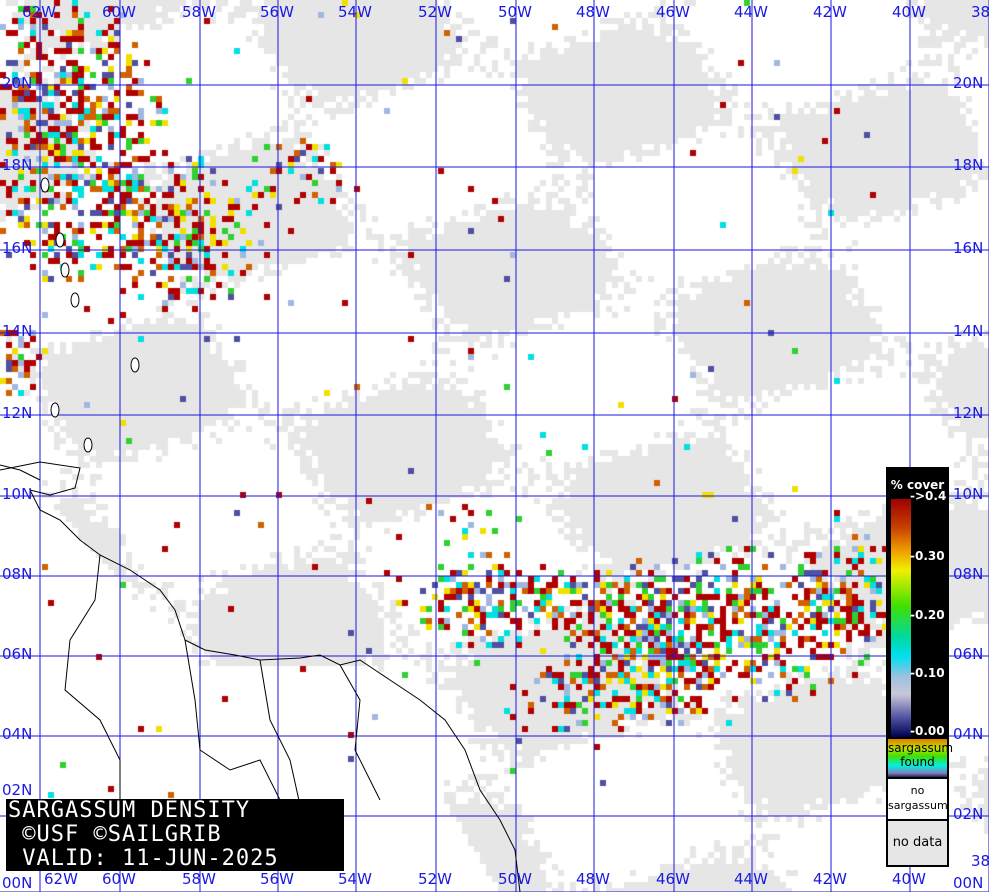  Describe the element at coordinates (917, 485) in the screenshot. I see `legend-title: % cover` at that location.